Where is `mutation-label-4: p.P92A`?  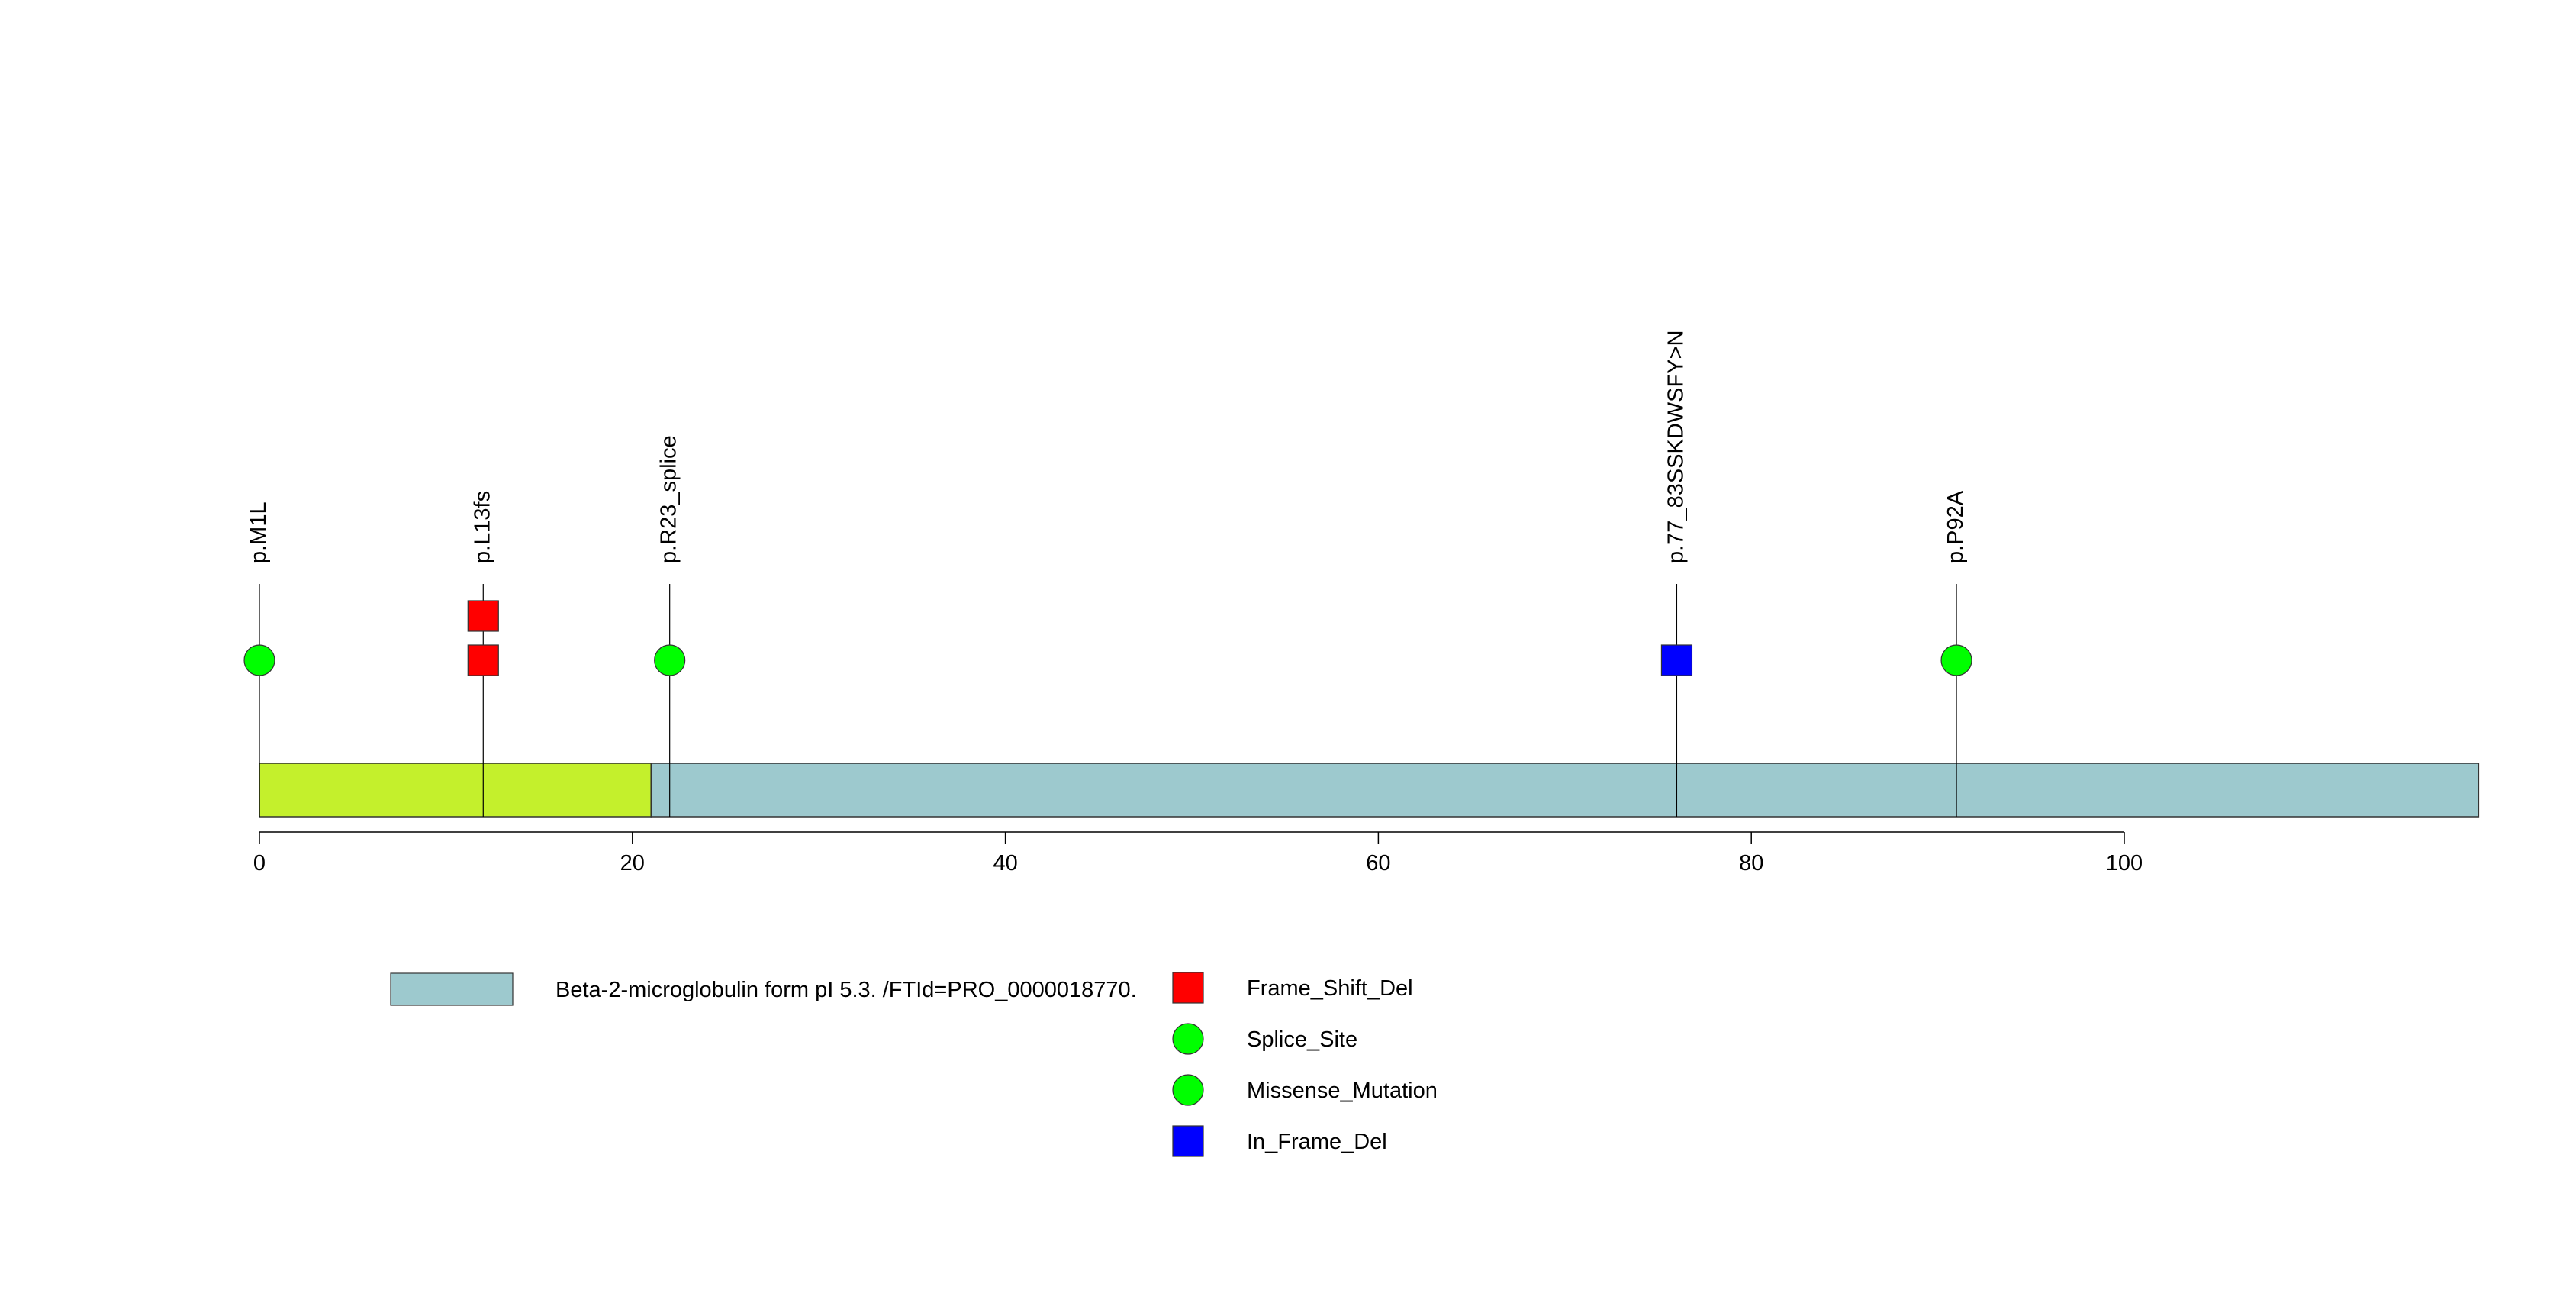
mutation-label-4: p.P92A is located at coordinates (1955, 526).